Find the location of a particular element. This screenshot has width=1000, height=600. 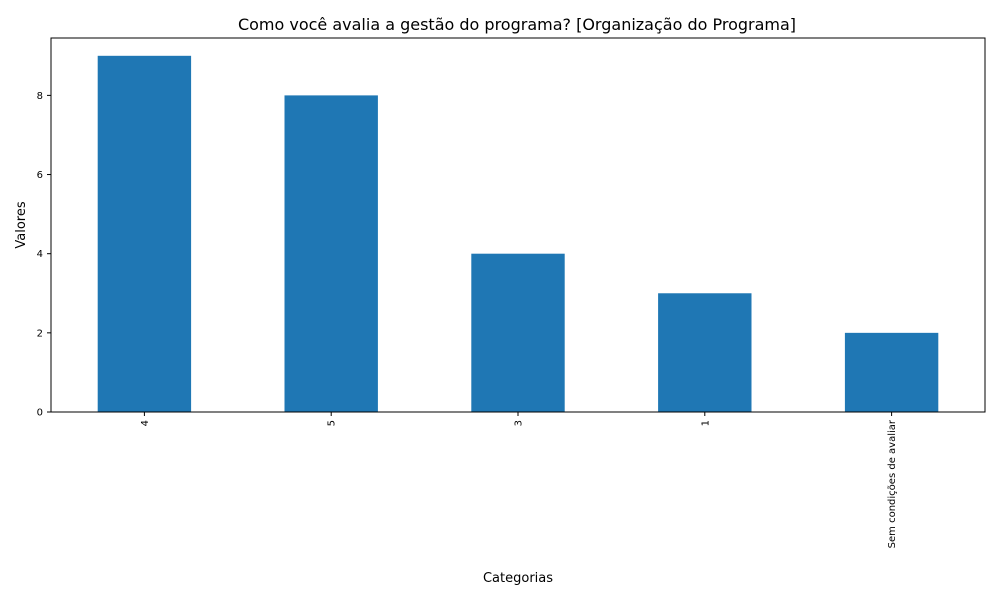

y-ticks-group: 0 2 4 6 8 is located at coordinates (44, 255).